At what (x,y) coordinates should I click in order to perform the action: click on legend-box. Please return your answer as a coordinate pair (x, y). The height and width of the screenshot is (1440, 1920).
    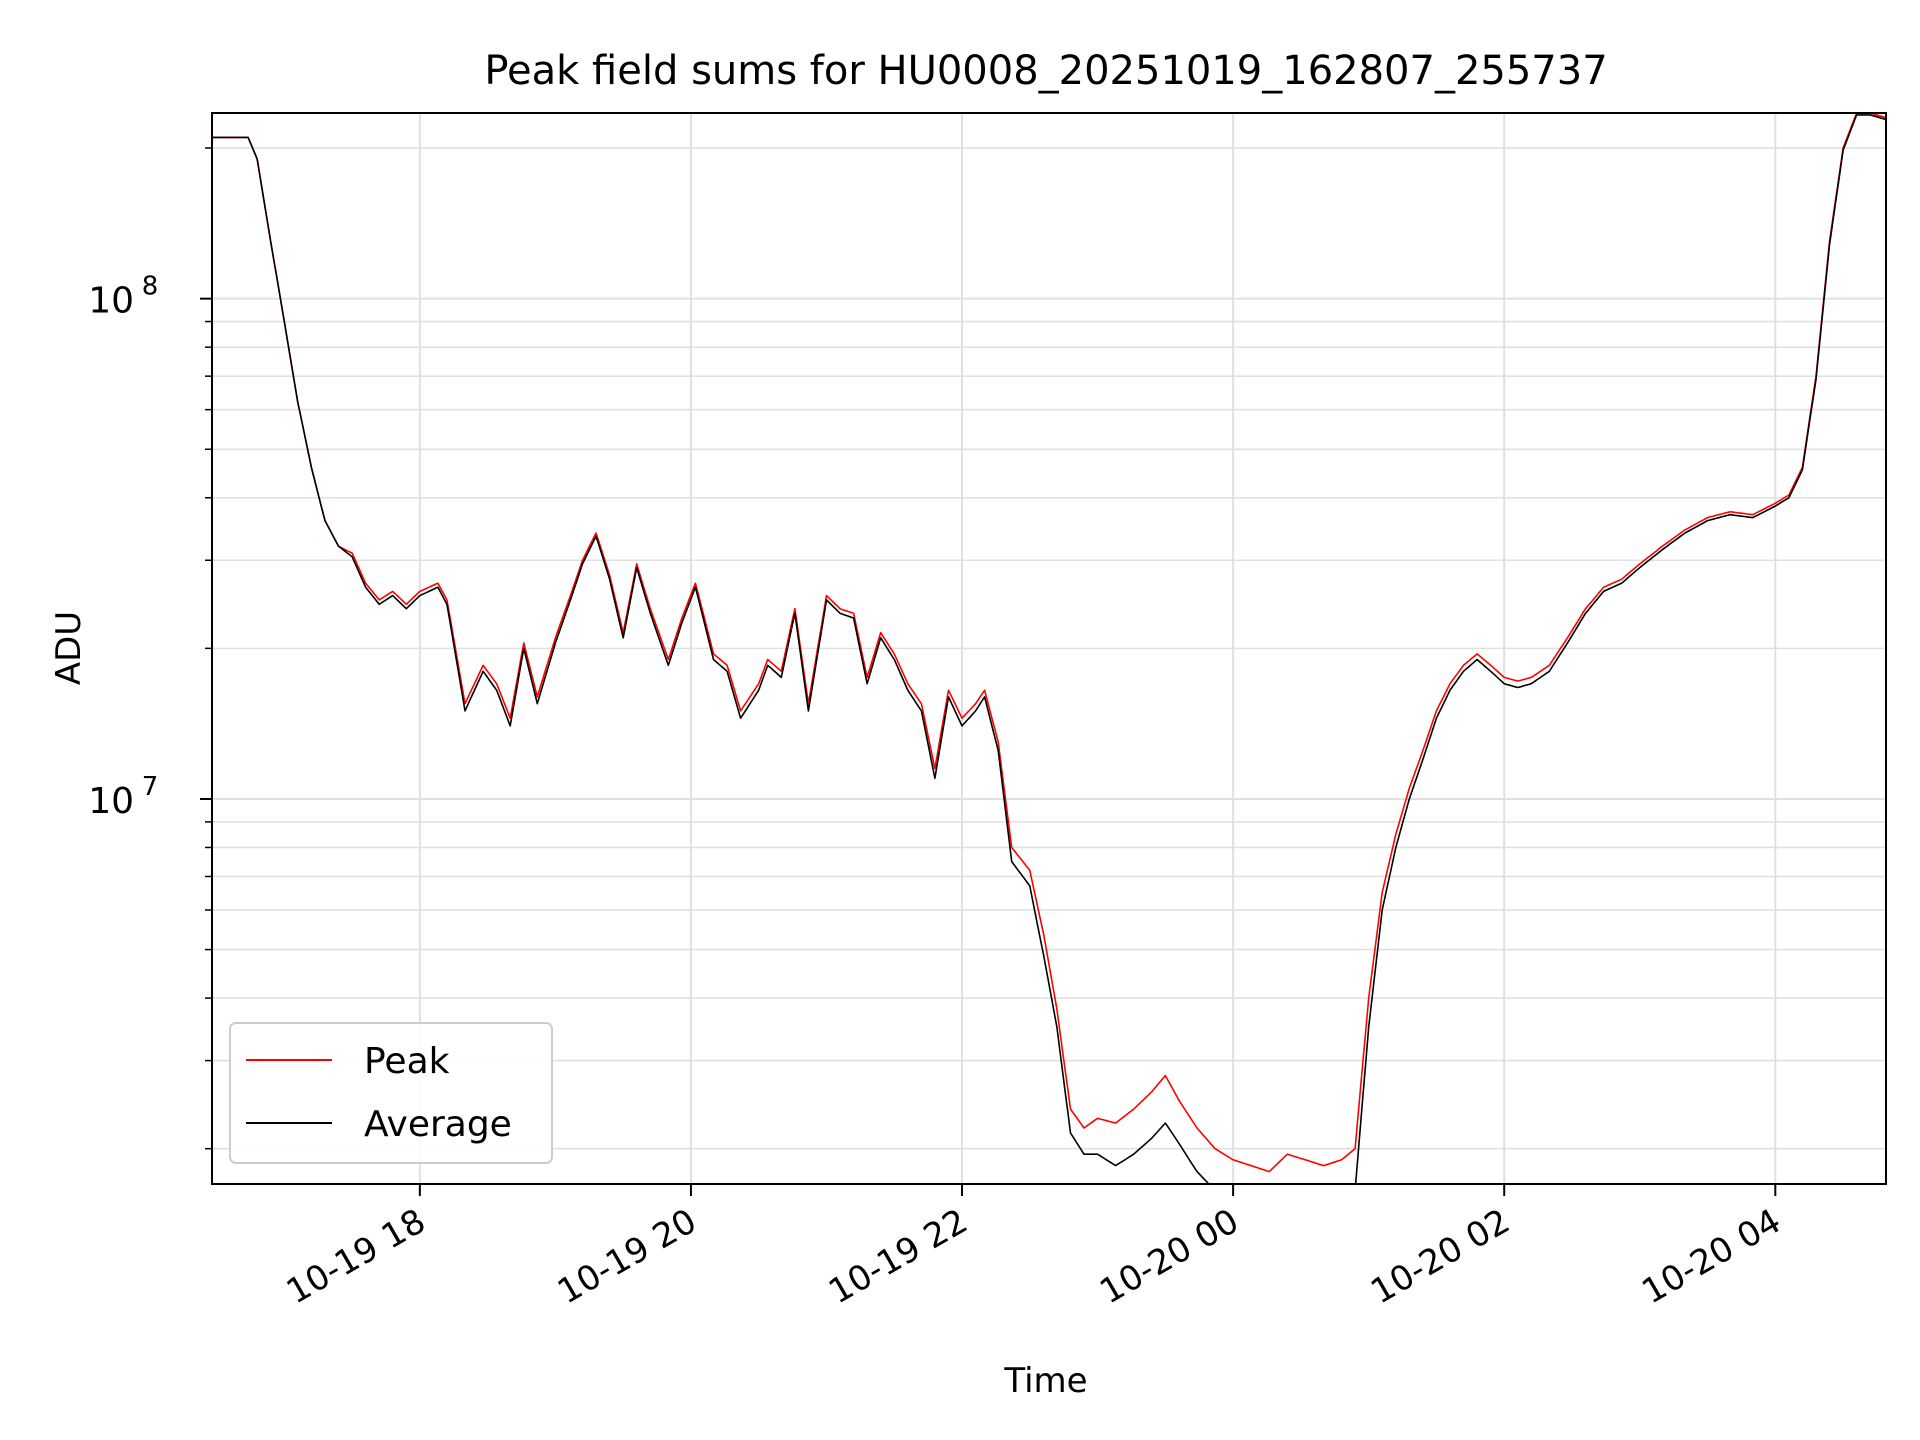
    Looking at the image, I should click on (391, 1093).